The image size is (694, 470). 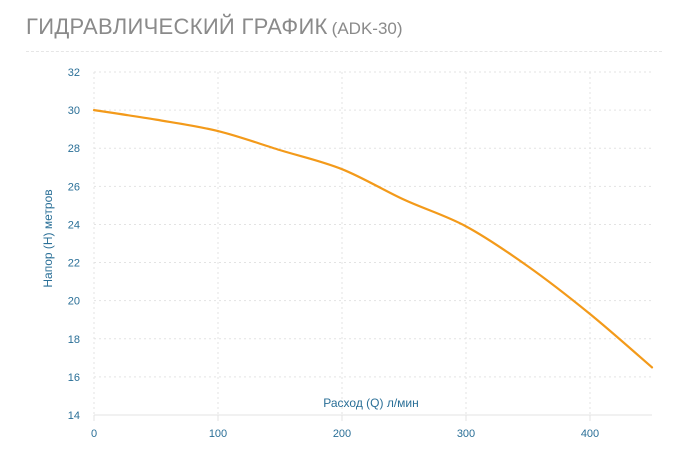 I want to click on y-axis-label: Напор (H) метров, so click(x=48, y=238).